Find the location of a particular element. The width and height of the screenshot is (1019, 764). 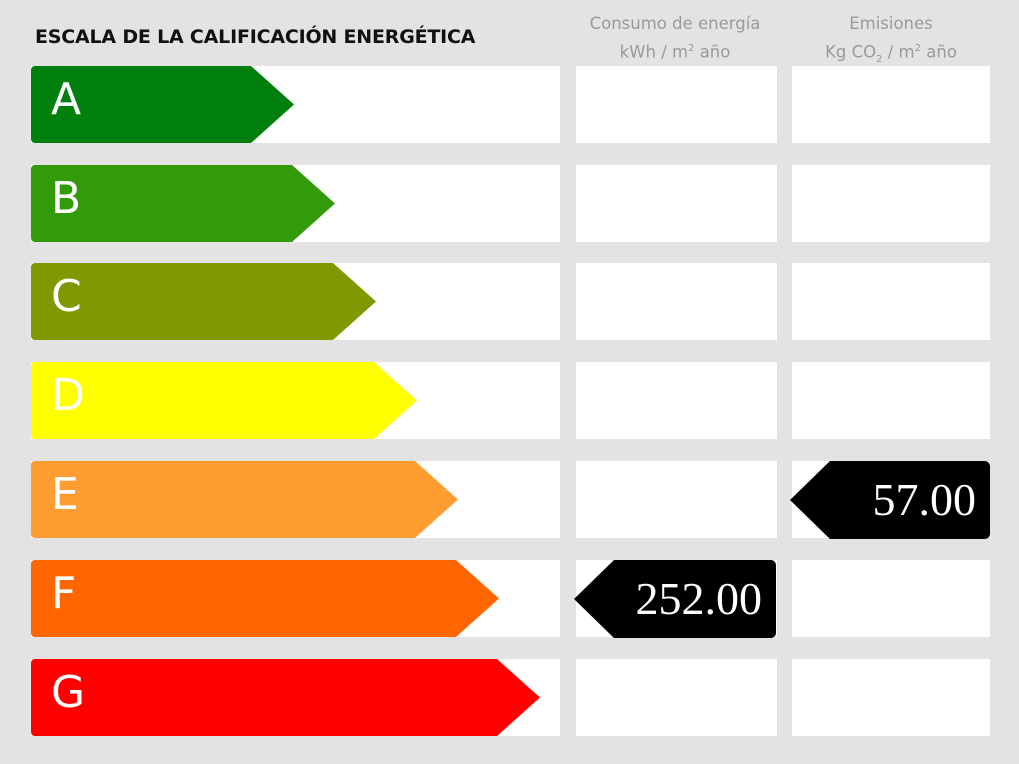

rating-letter: C is located at coordinates (66, 296).